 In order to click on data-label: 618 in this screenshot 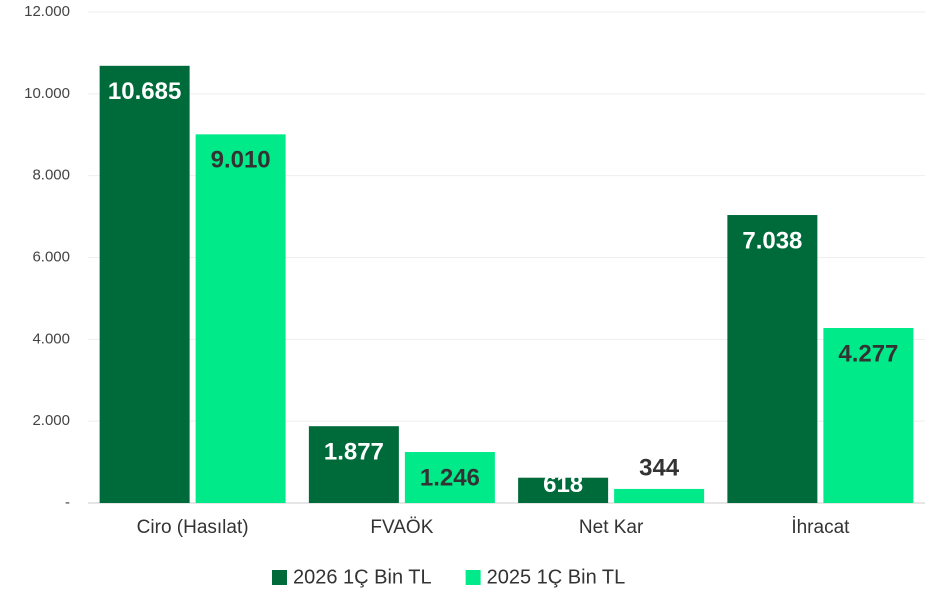, I will do `click(563, 484)`.